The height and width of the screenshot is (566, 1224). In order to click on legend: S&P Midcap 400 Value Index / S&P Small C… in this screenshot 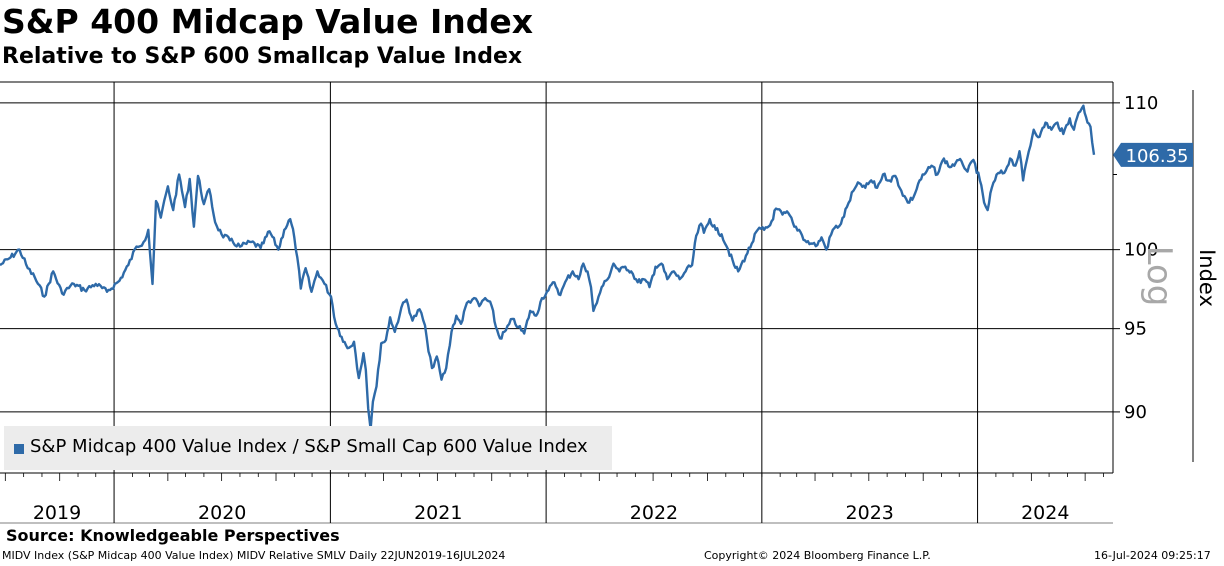, I will do `click(308, 448)`.